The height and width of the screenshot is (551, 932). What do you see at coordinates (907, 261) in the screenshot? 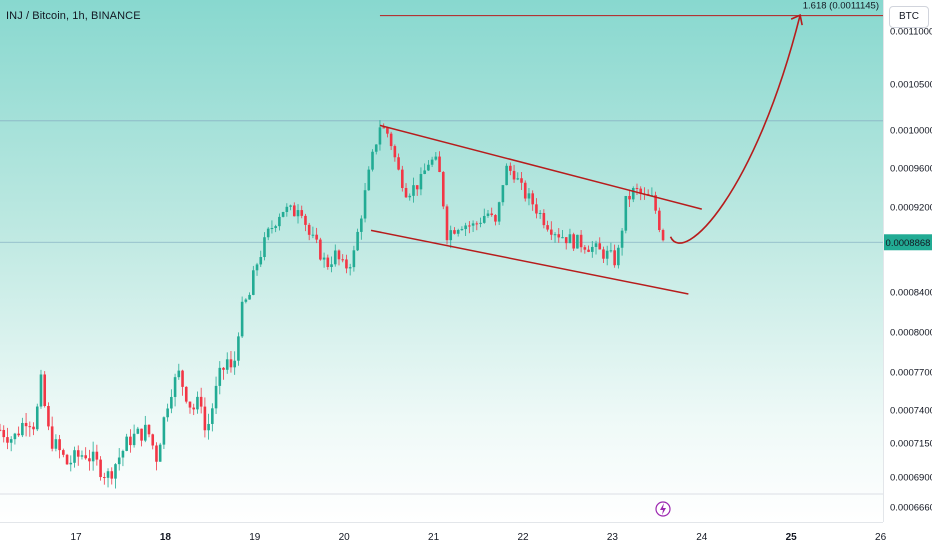
I see `price-axis` at bounding box center [907, 261].